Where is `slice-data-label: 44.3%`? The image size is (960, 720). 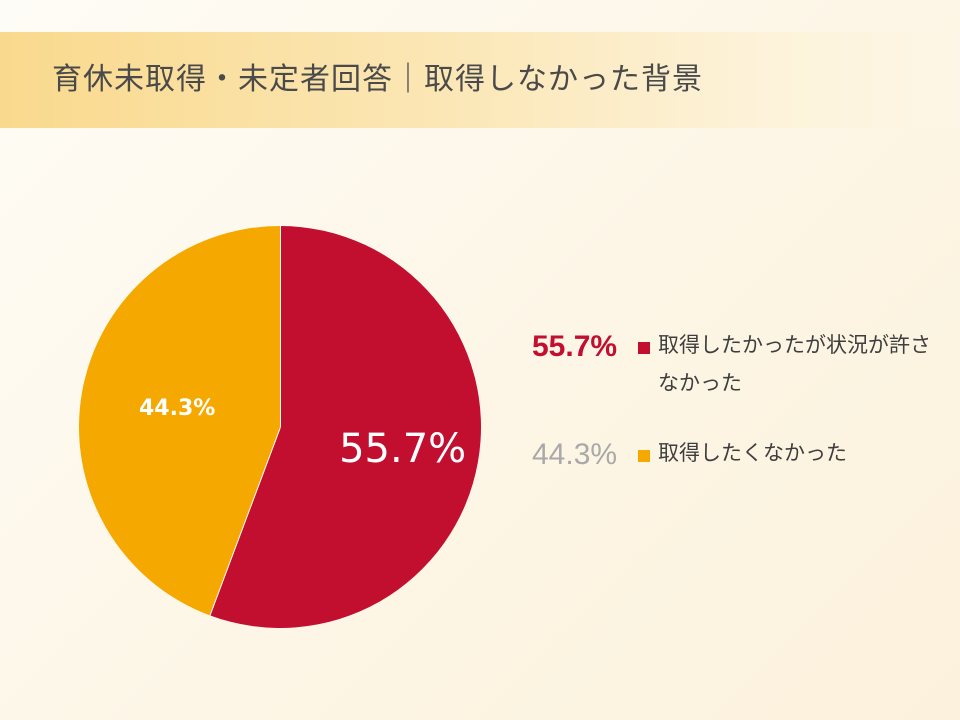 slice-data-label: 44.3% is located at coordinates (177, 408).